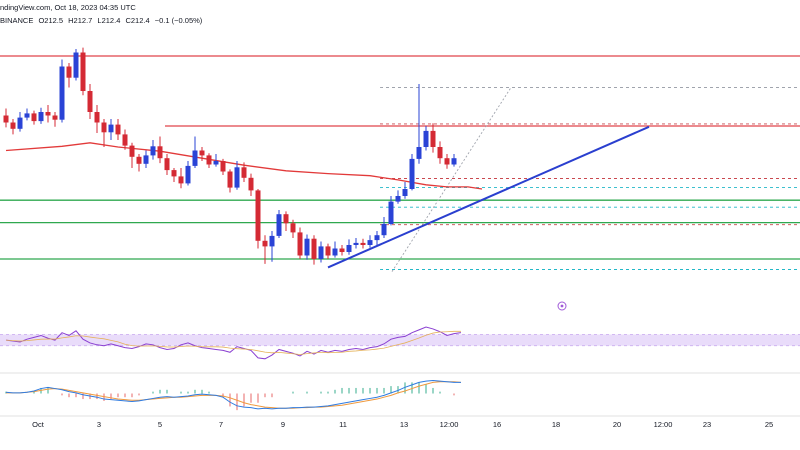 Image resolution: width=800 pixels, height=450 pixels. Describe the element at coordinates (617, 424) in the screenshot. I see `x-tick-label: 20` at that location.